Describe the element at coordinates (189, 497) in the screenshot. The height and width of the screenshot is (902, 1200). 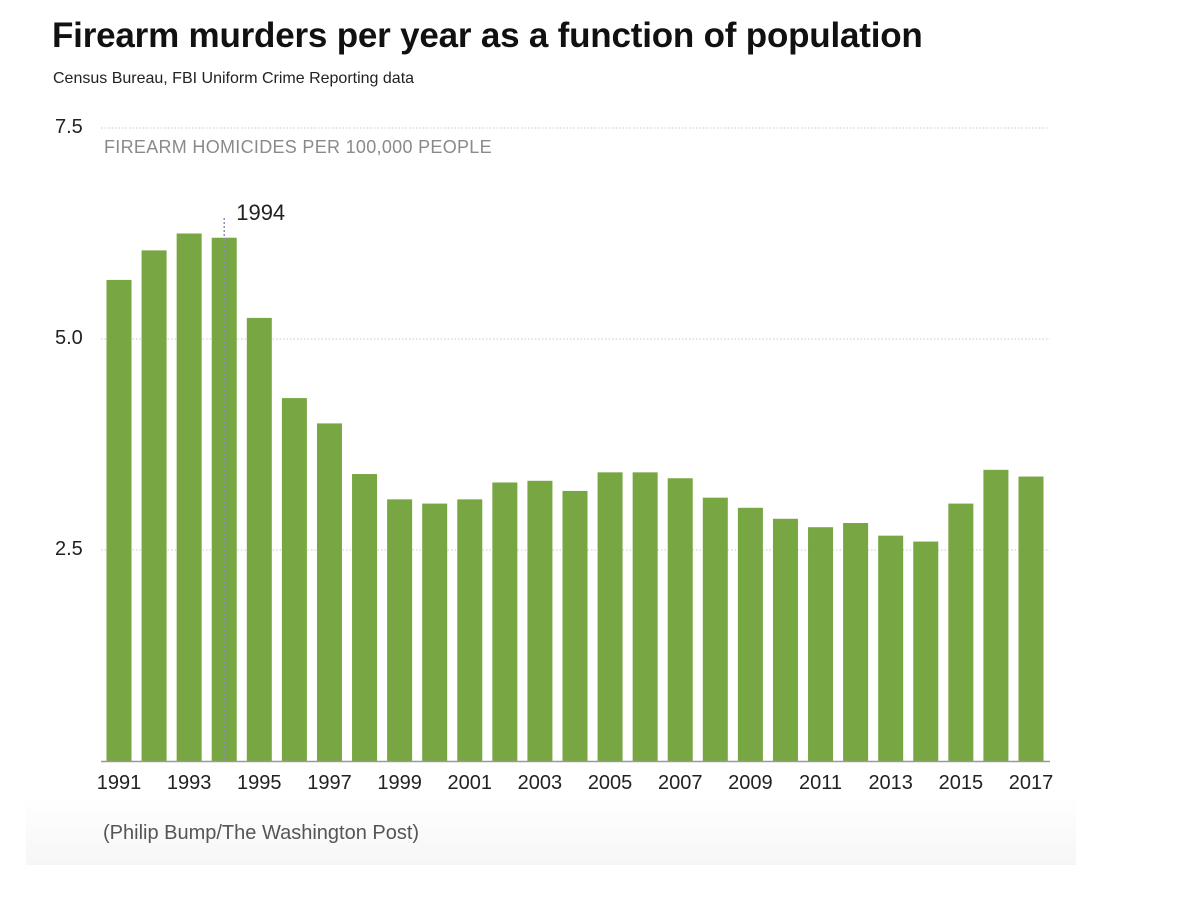
I see `bar-1993` at that location.